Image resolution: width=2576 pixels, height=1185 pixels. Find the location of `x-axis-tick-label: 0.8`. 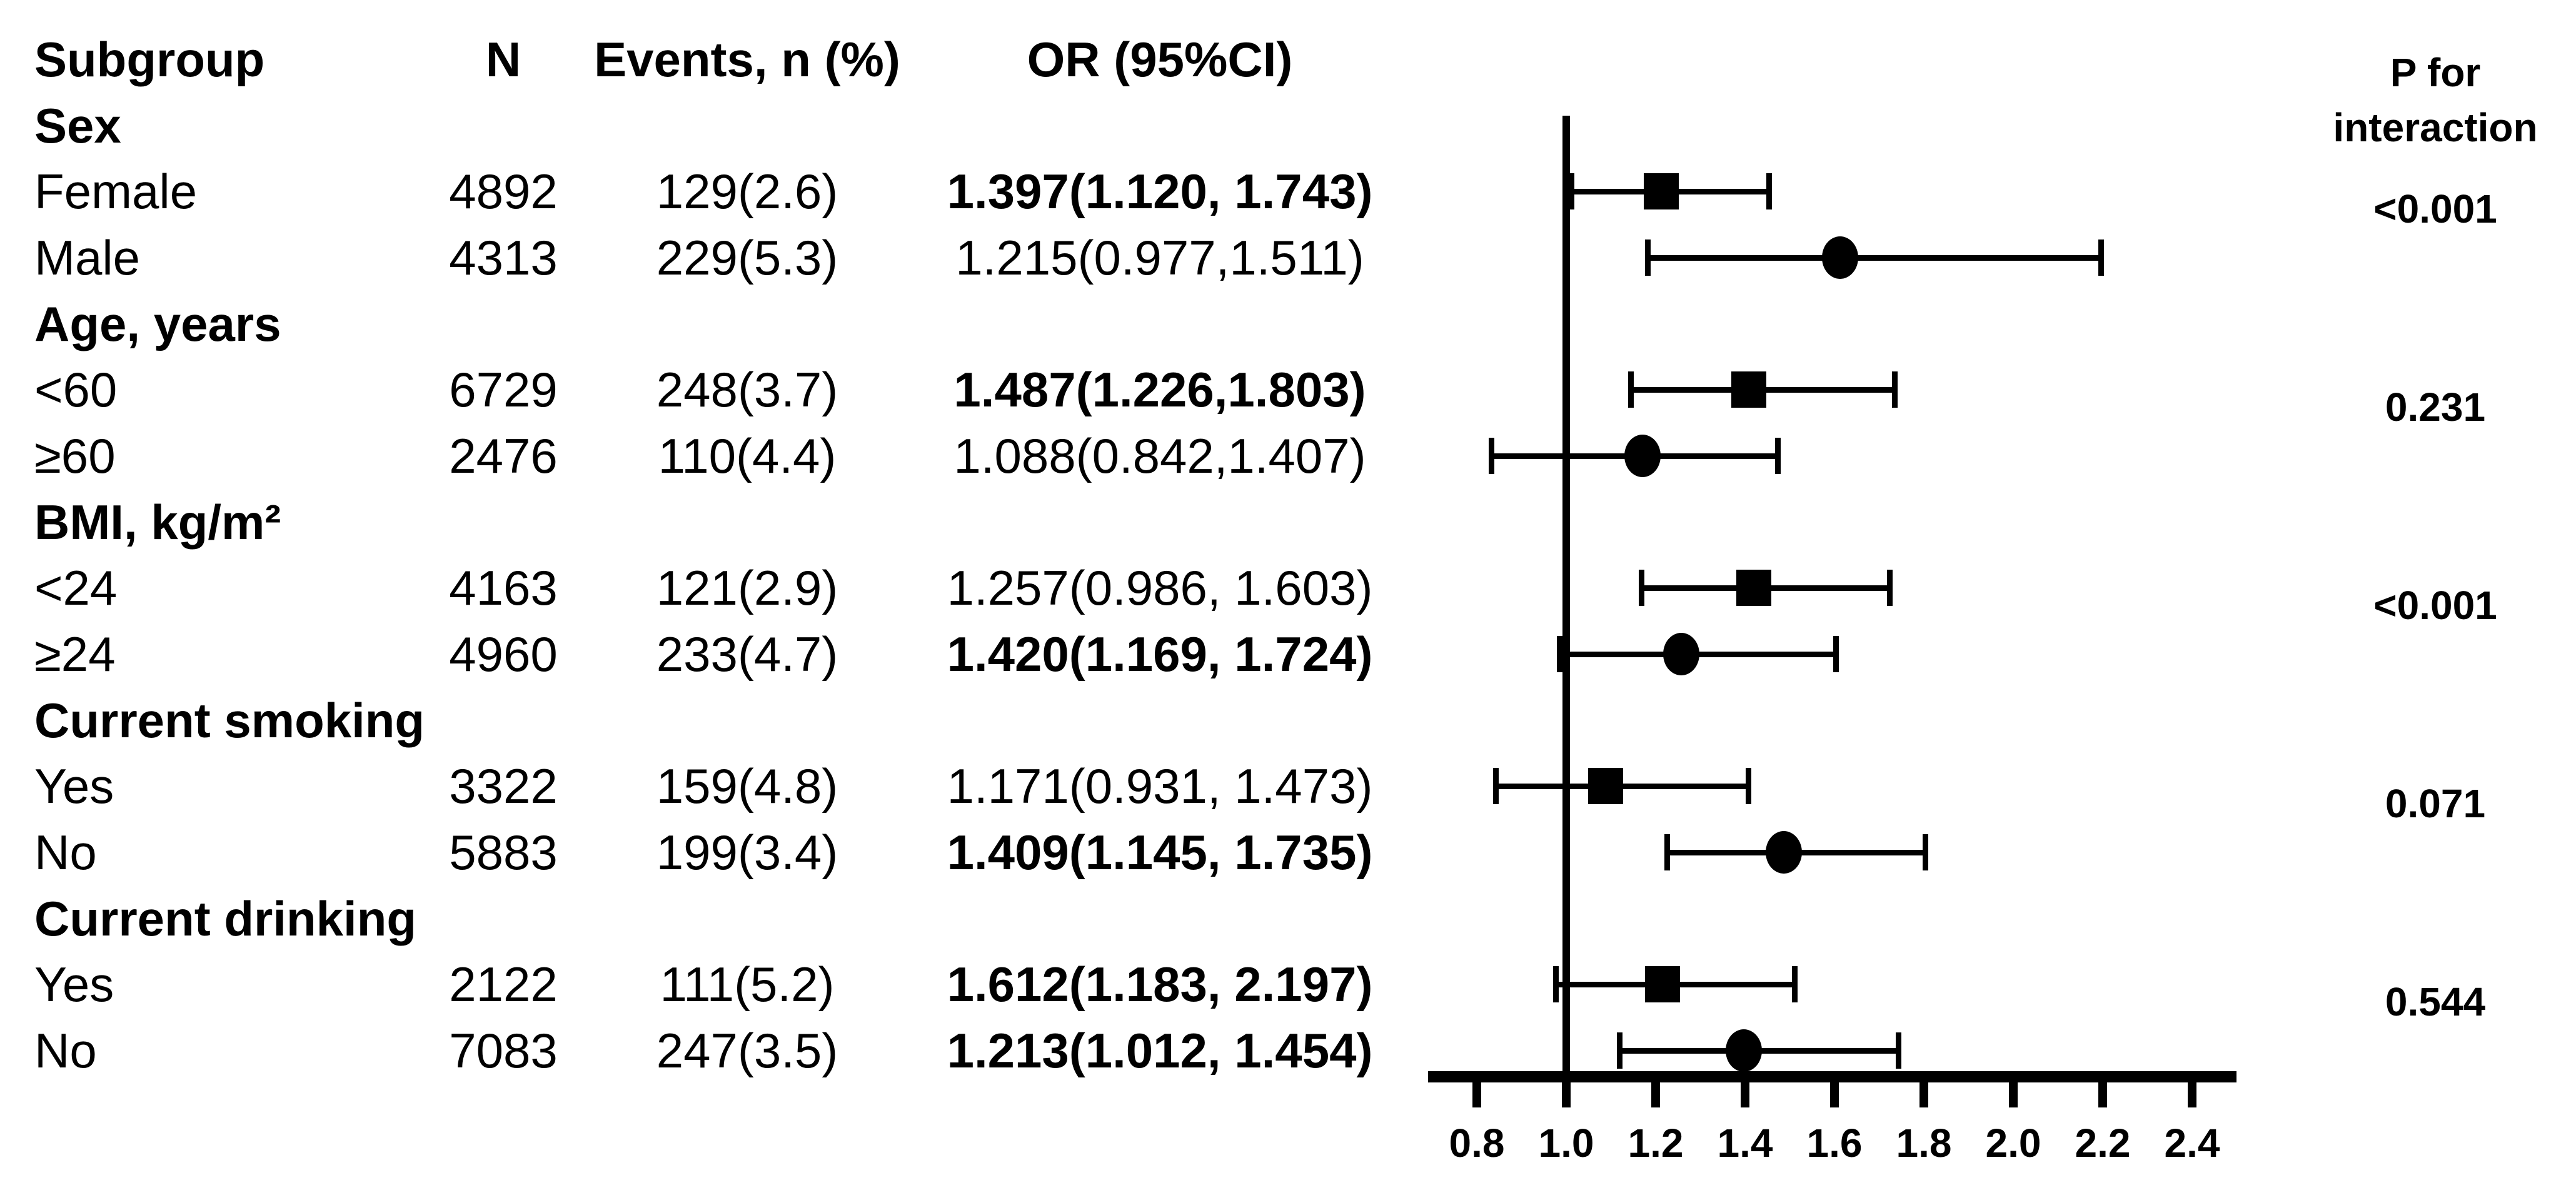

x-axis-tick-label: 0.8 is located at coordinates (1477, 1143).